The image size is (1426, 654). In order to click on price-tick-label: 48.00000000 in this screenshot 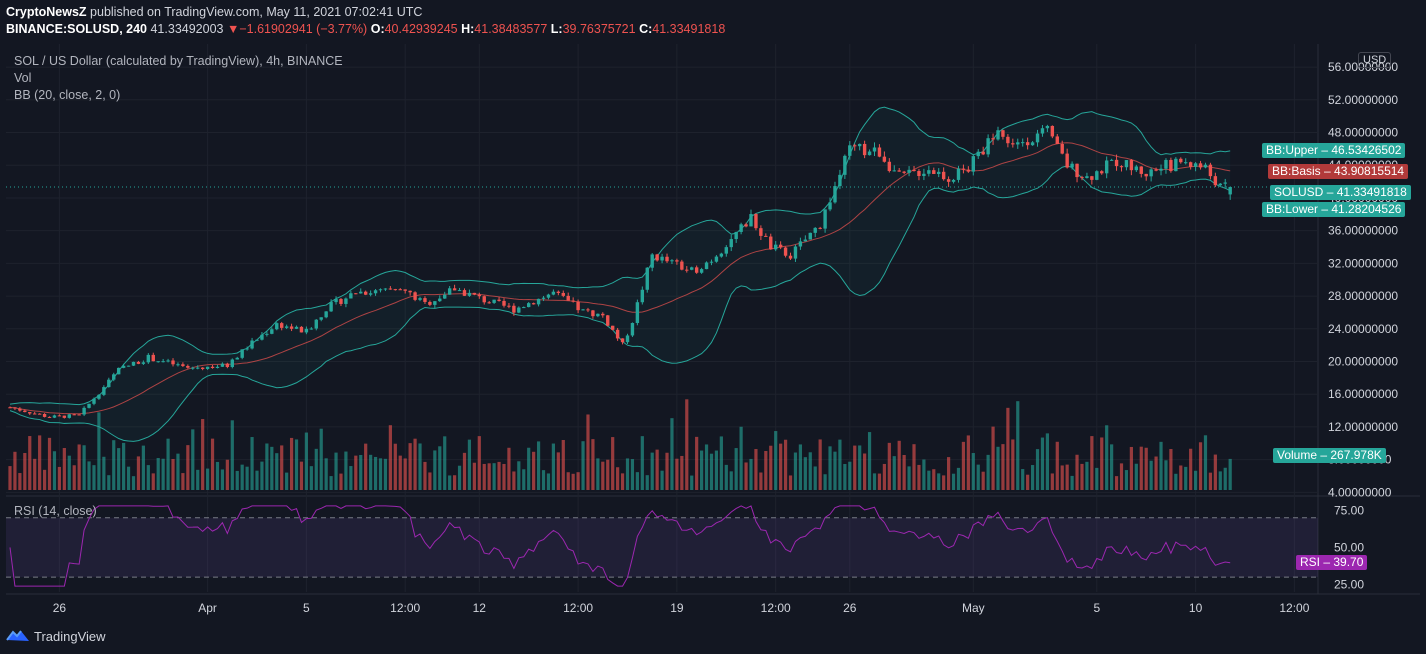, I will do `click(1363, 133)`.